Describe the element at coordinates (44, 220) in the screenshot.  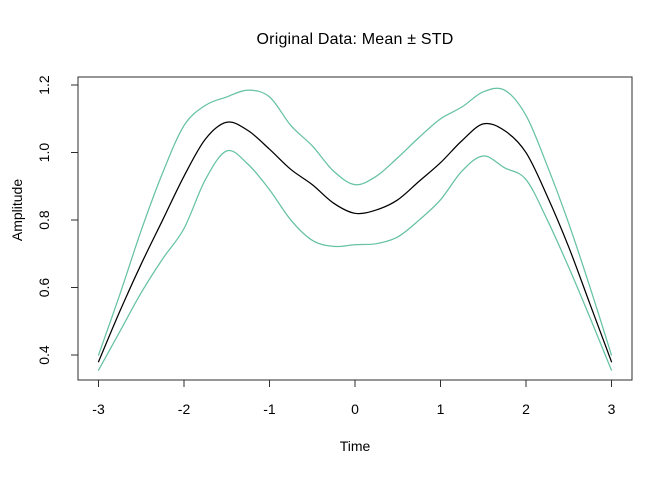
I see `y-tick-label: 0.8` at that location.